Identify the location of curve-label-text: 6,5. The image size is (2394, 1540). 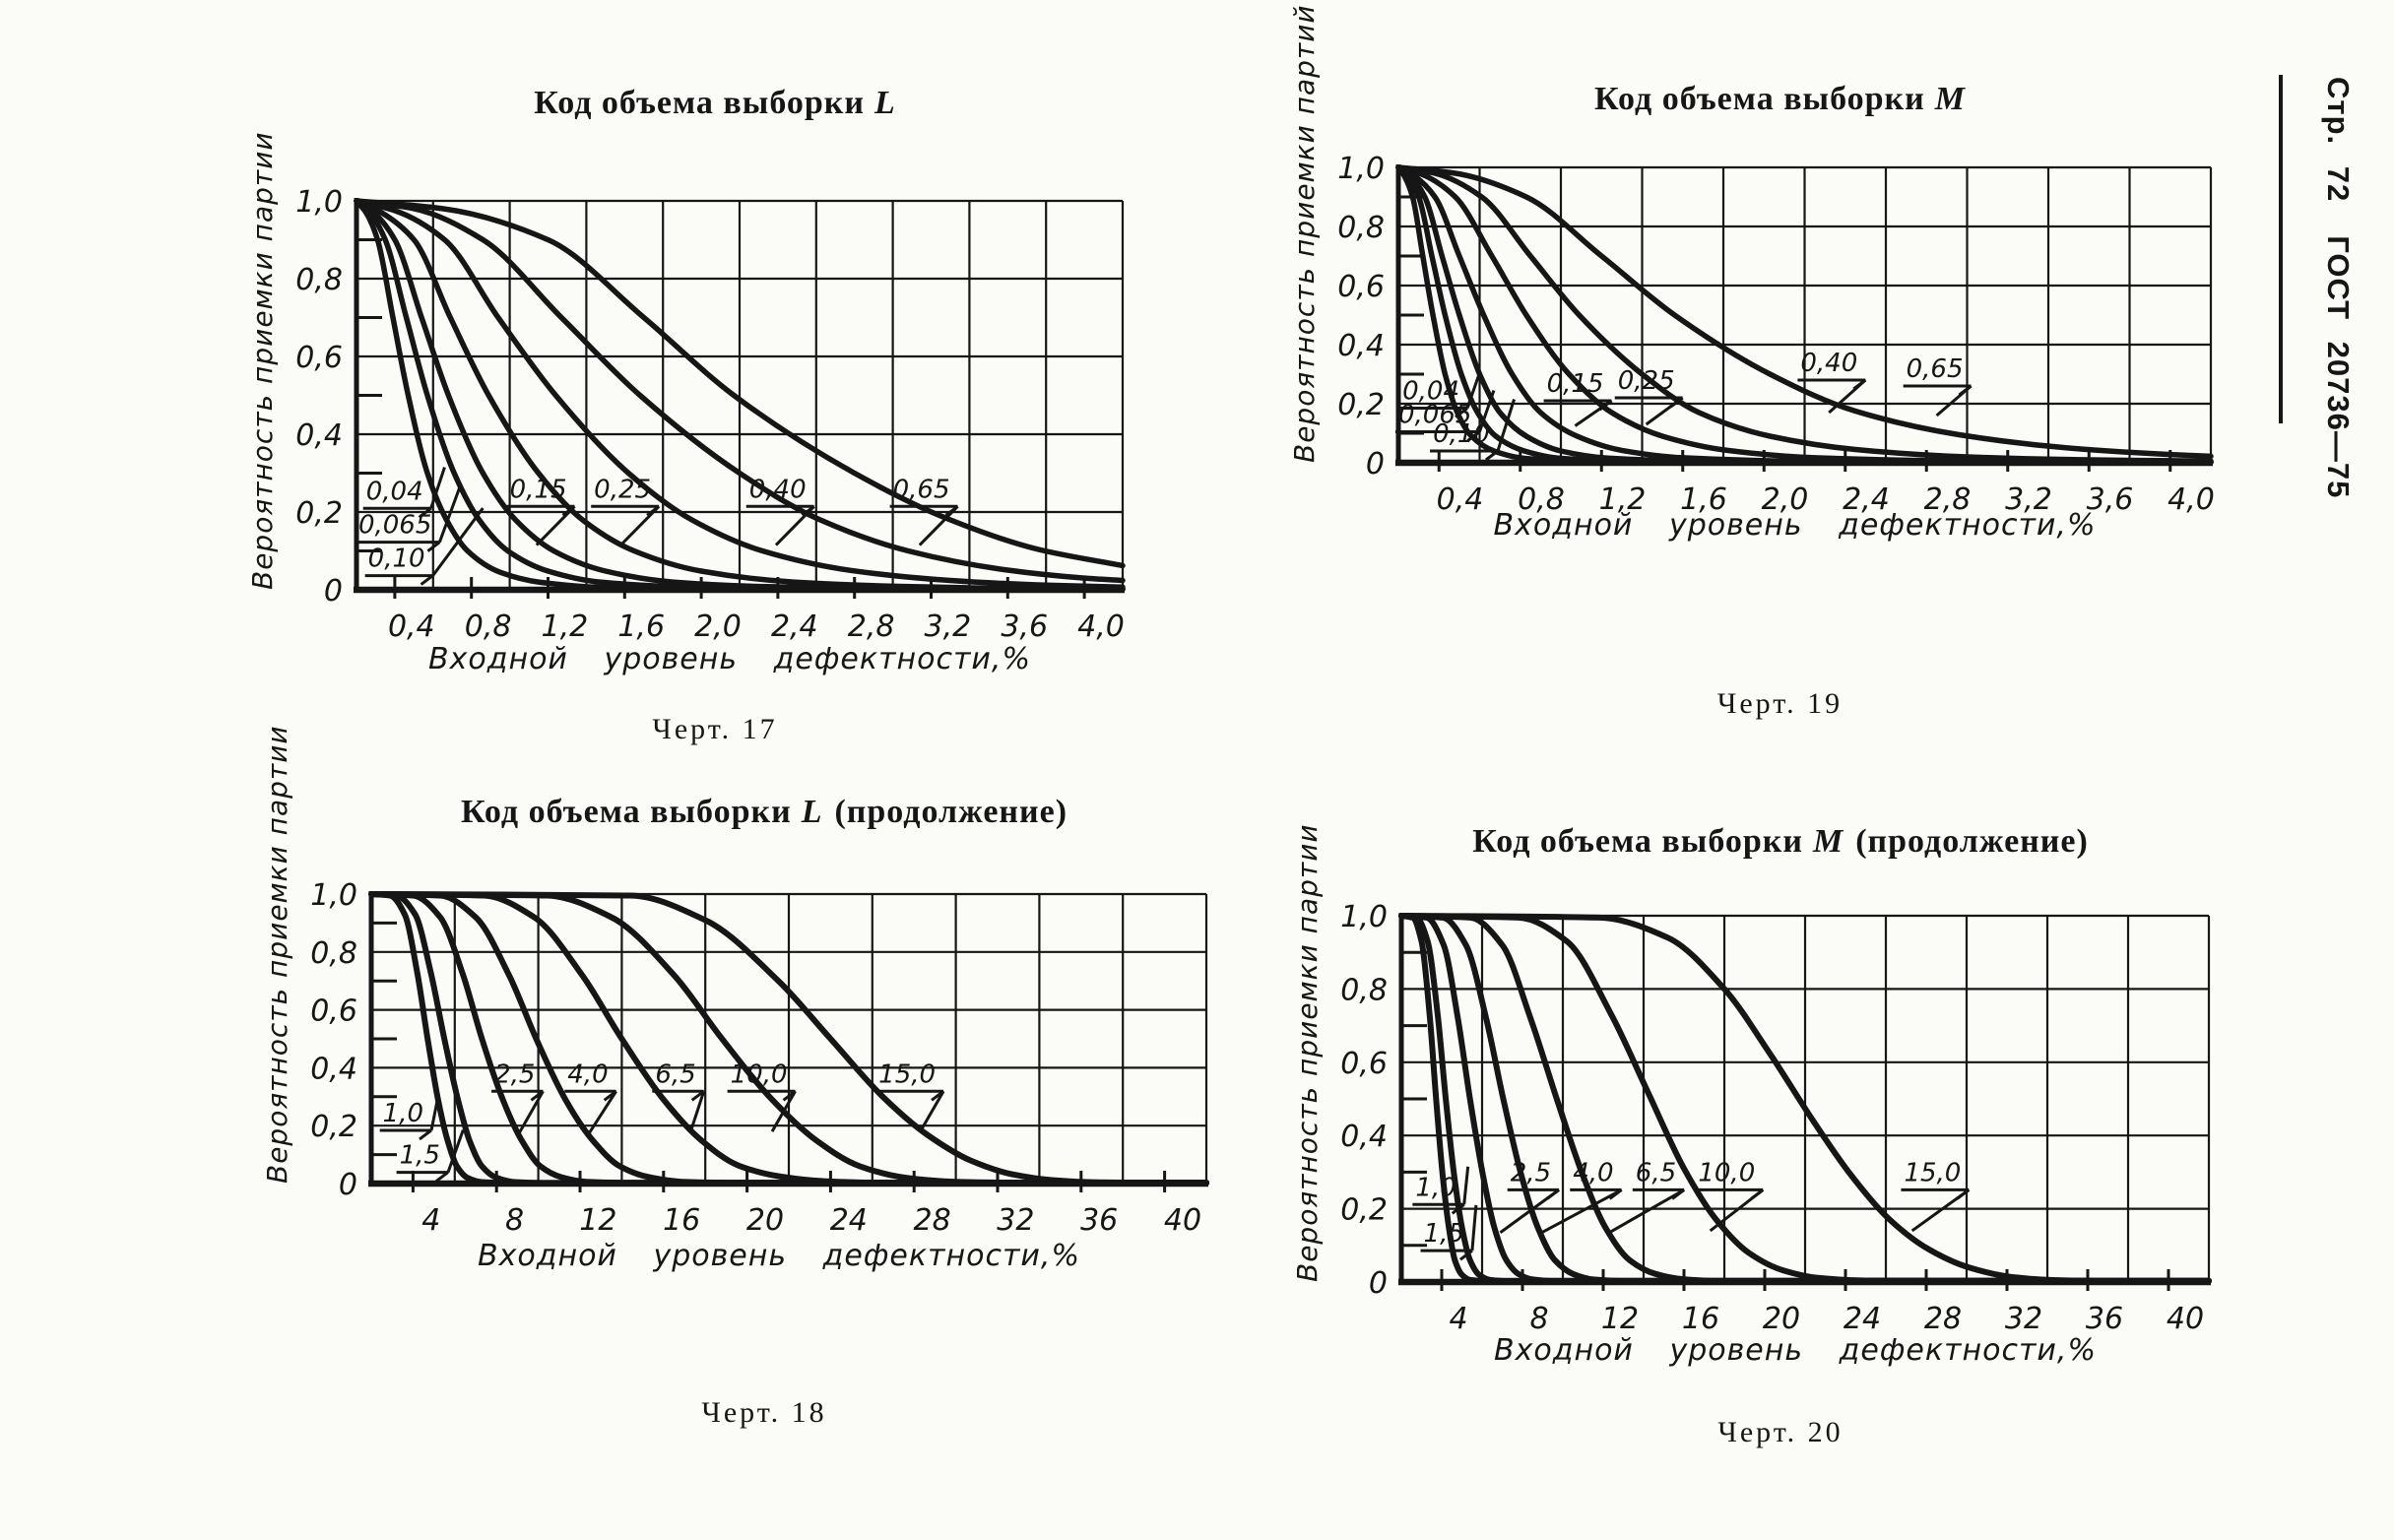
(675, 1074).